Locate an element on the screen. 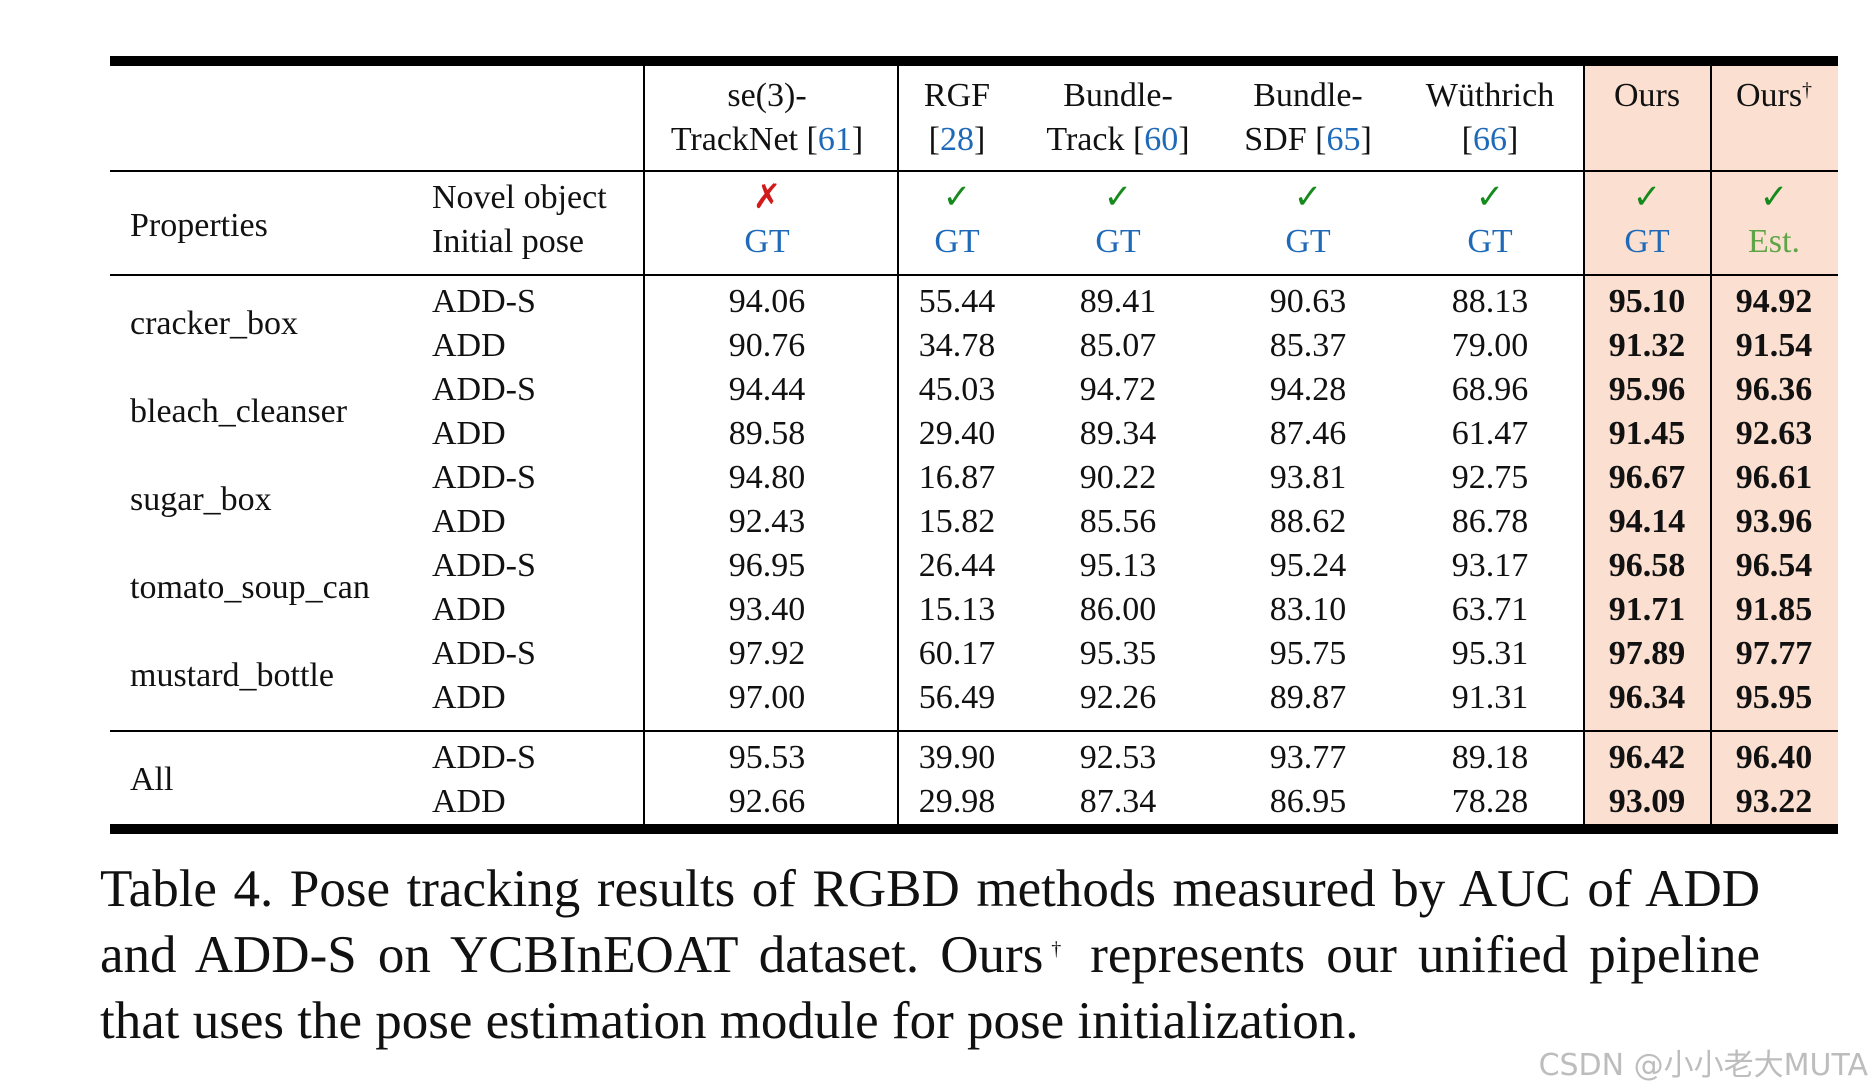  table-cell: 96.42 is located at coordinates (1647, 757).